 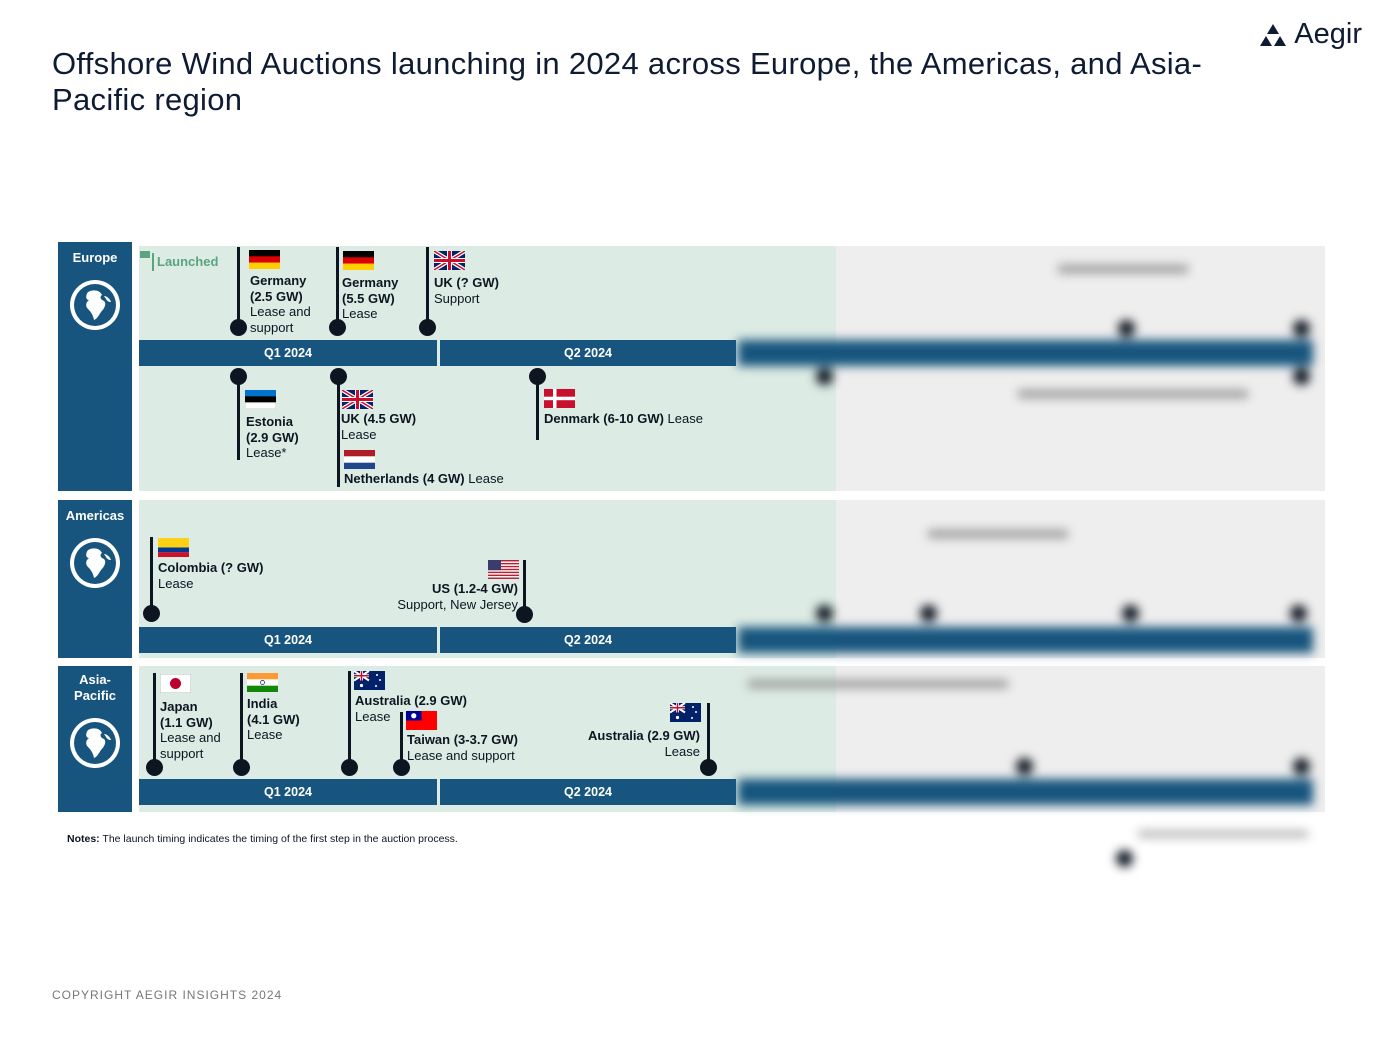 I want to click on taiwan-flag-icon, so click(x=421, y=720).